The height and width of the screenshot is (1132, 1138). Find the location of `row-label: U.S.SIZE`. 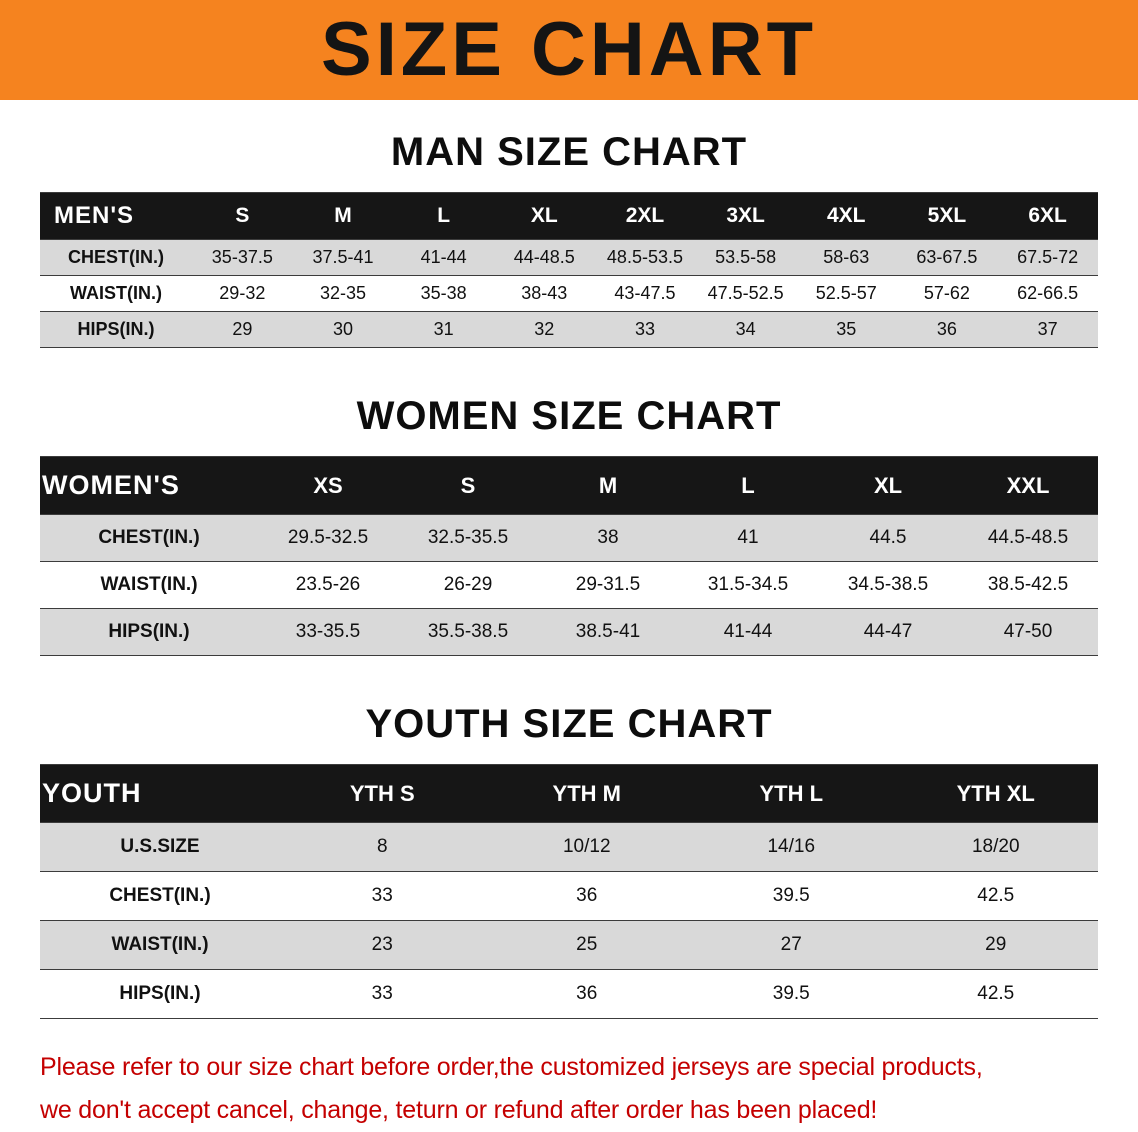

row-label: U.S.SIZE is located at coordinates (160, 847).